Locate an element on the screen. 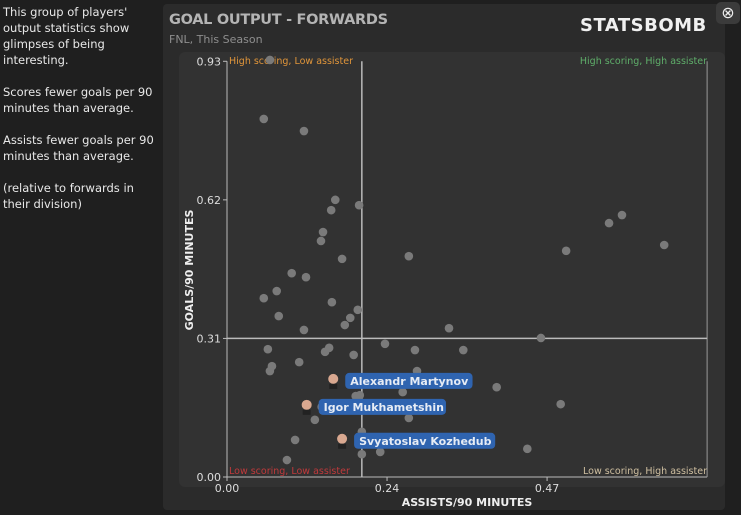 The height and width of the screenshot is (515, 741). y-tick-label: 0.00 is located at coordinates (209, 477).